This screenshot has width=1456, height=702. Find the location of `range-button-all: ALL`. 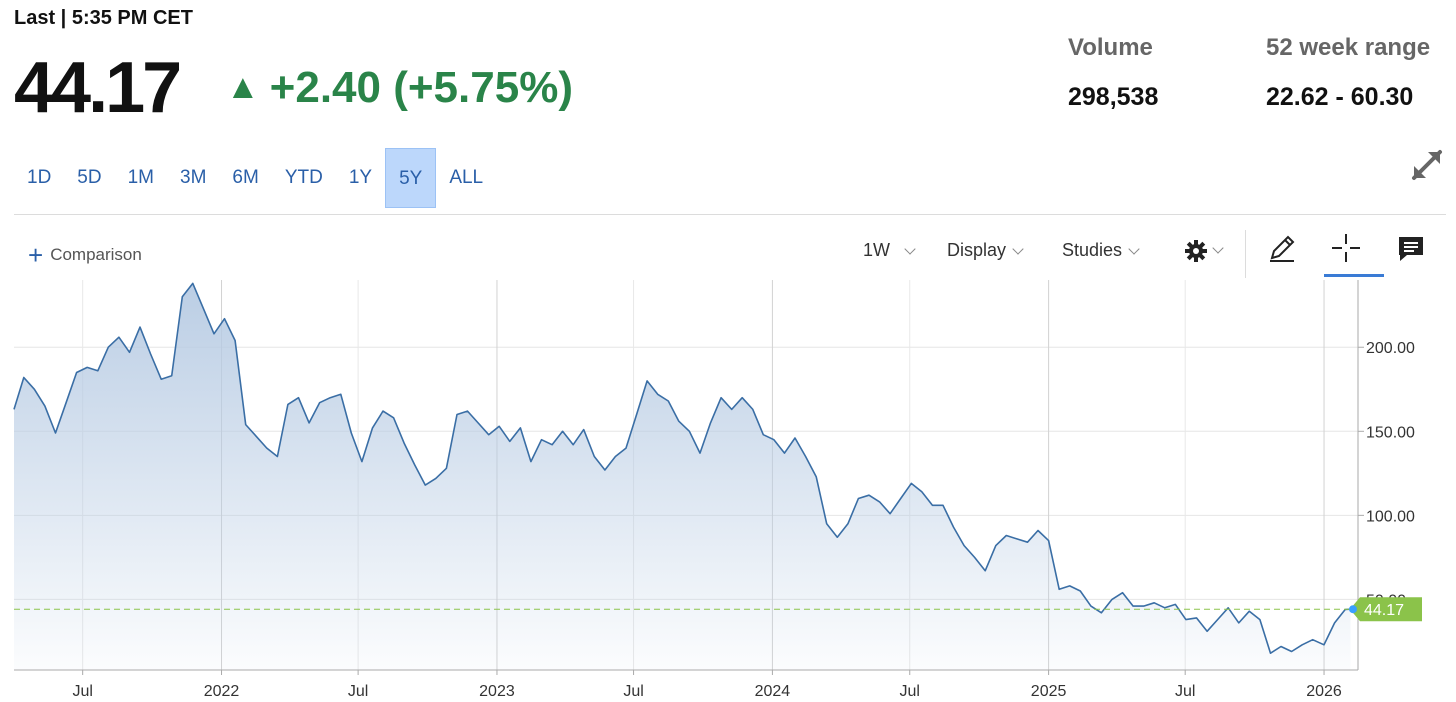

range-button-all: ALL is located at coordinates (466, 177).